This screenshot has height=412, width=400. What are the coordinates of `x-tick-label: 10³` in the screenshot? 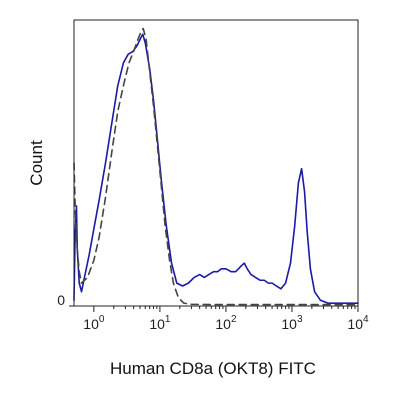 It's located at (292, 323).